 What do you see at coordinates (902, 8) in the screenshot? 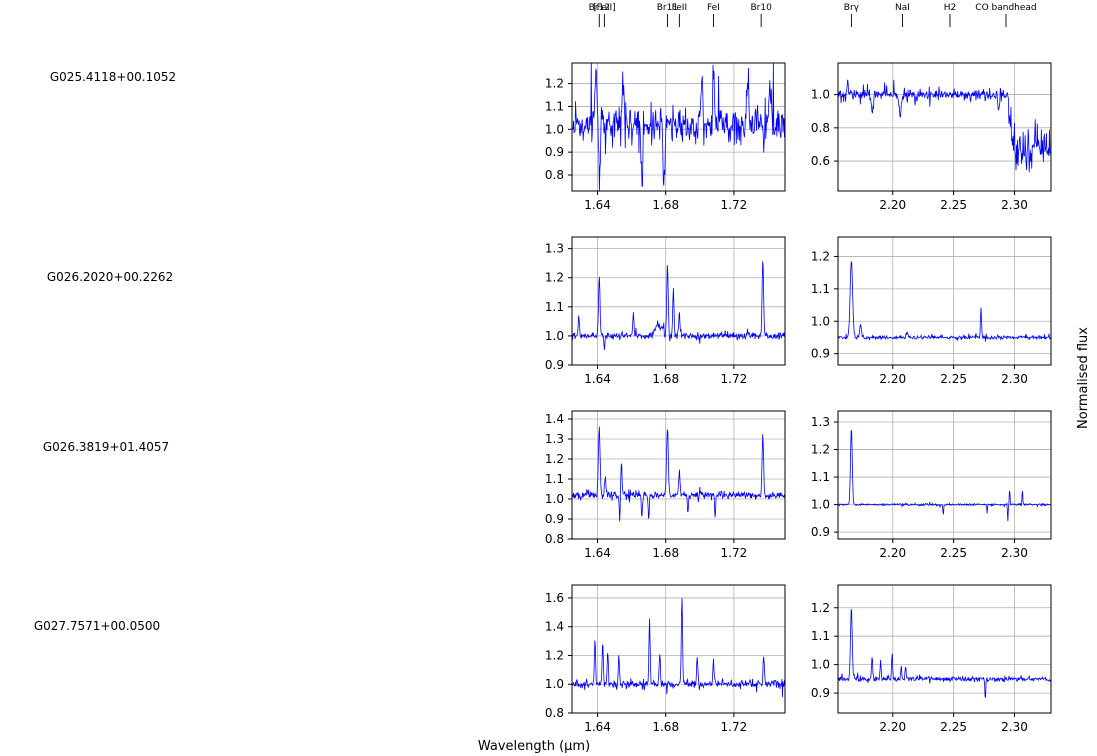
I see `line-marker-label: NaI` at bounding box center [902, 8].